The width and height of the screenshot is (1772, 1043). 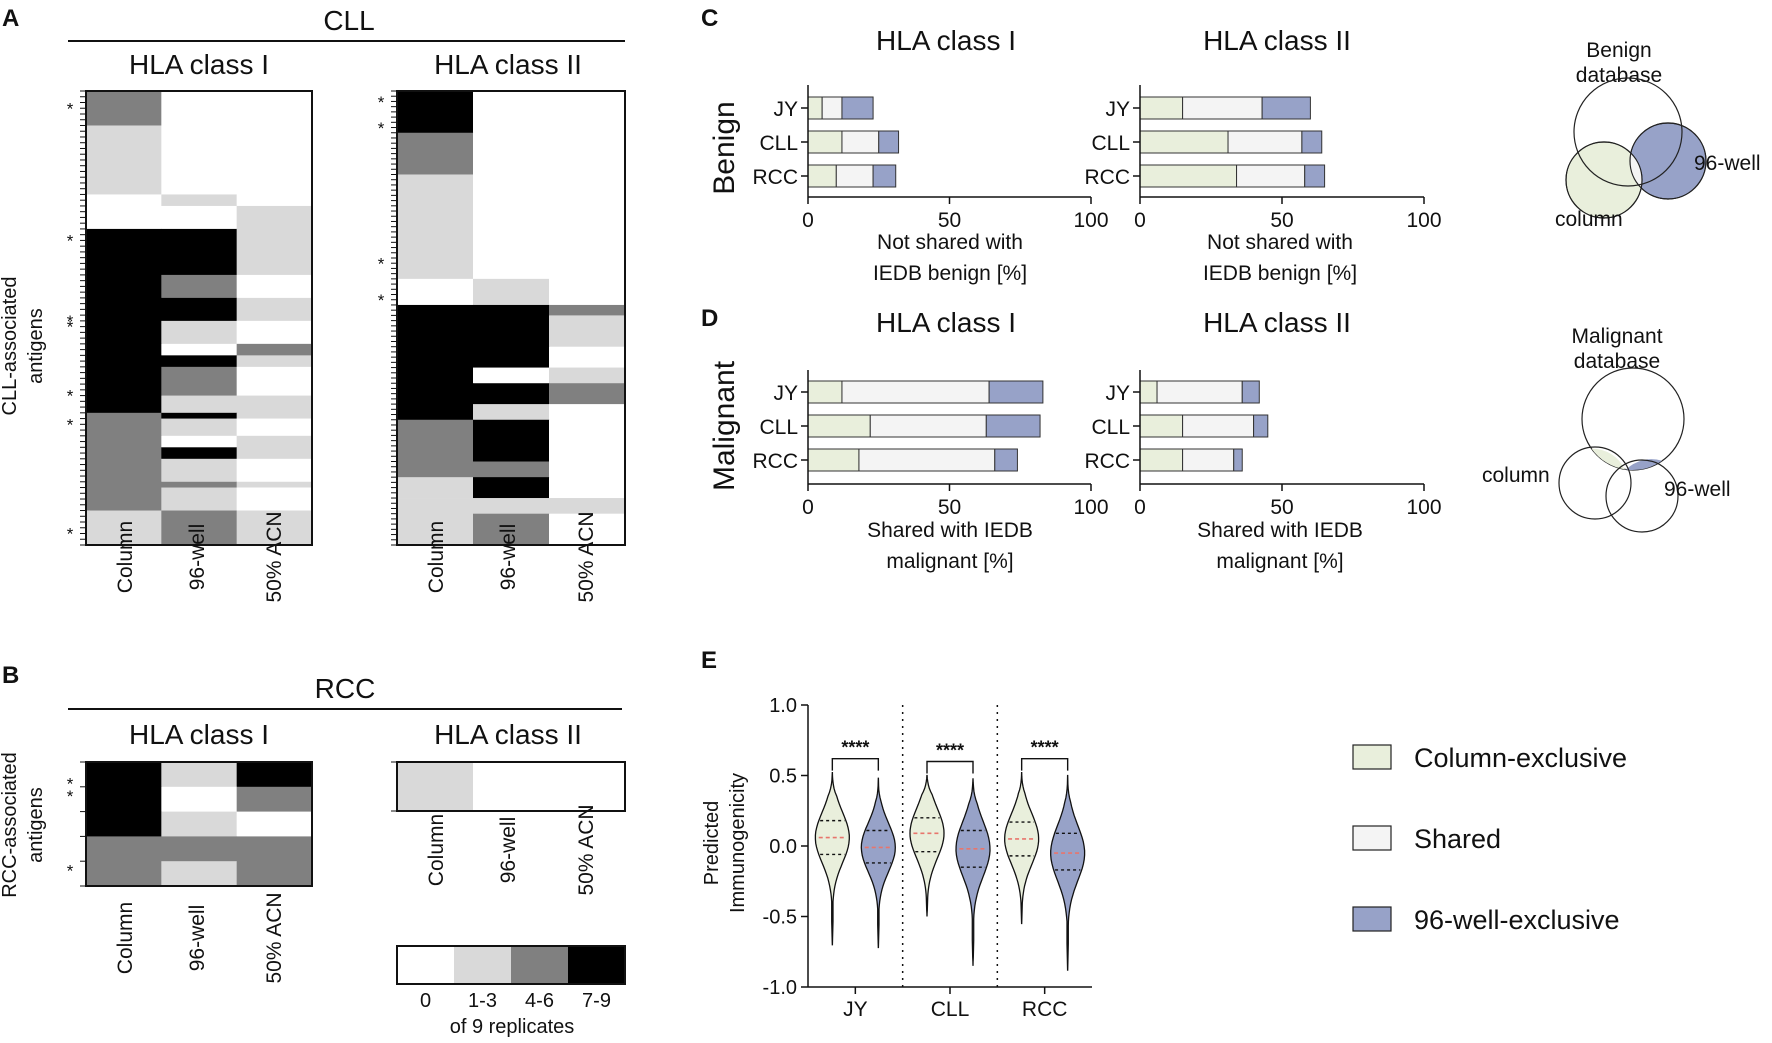 What do you see at coordinates (780, 988) in the screenshot?
I see `y-tick-label: -1.0` at bounding box center [780, 988].